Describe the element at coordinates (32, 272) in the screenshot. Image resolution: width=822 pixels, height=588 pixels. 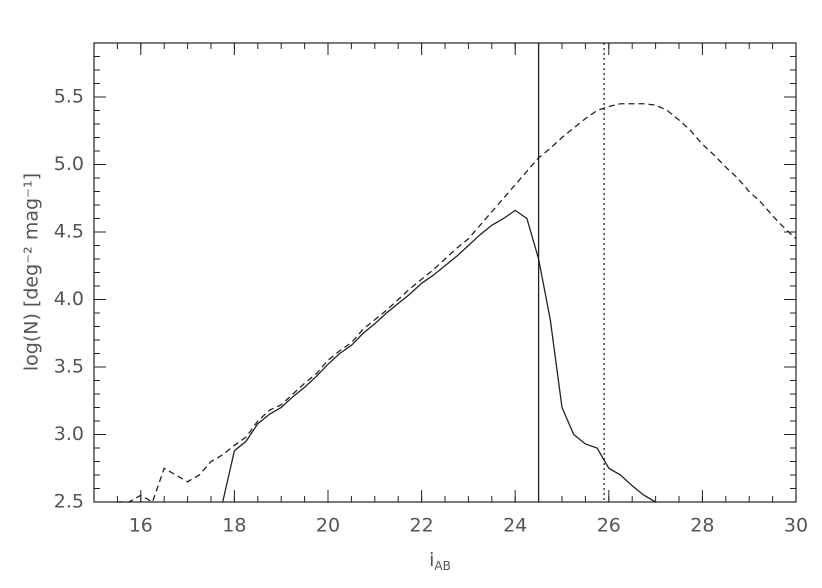
I see `y-axis-label: log(N) [deg⁻² mag⁻¹]` at that location.